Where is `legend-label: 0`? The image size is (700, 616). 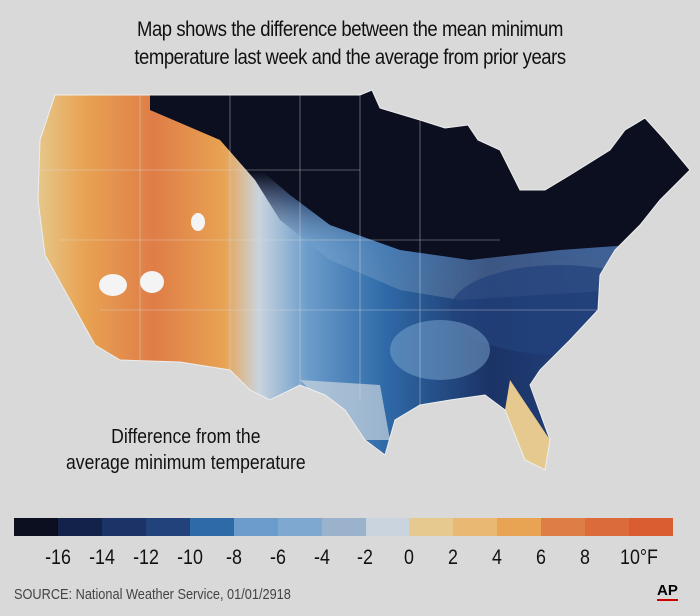 legend-label: 0 is located at coordinates (409, 557).